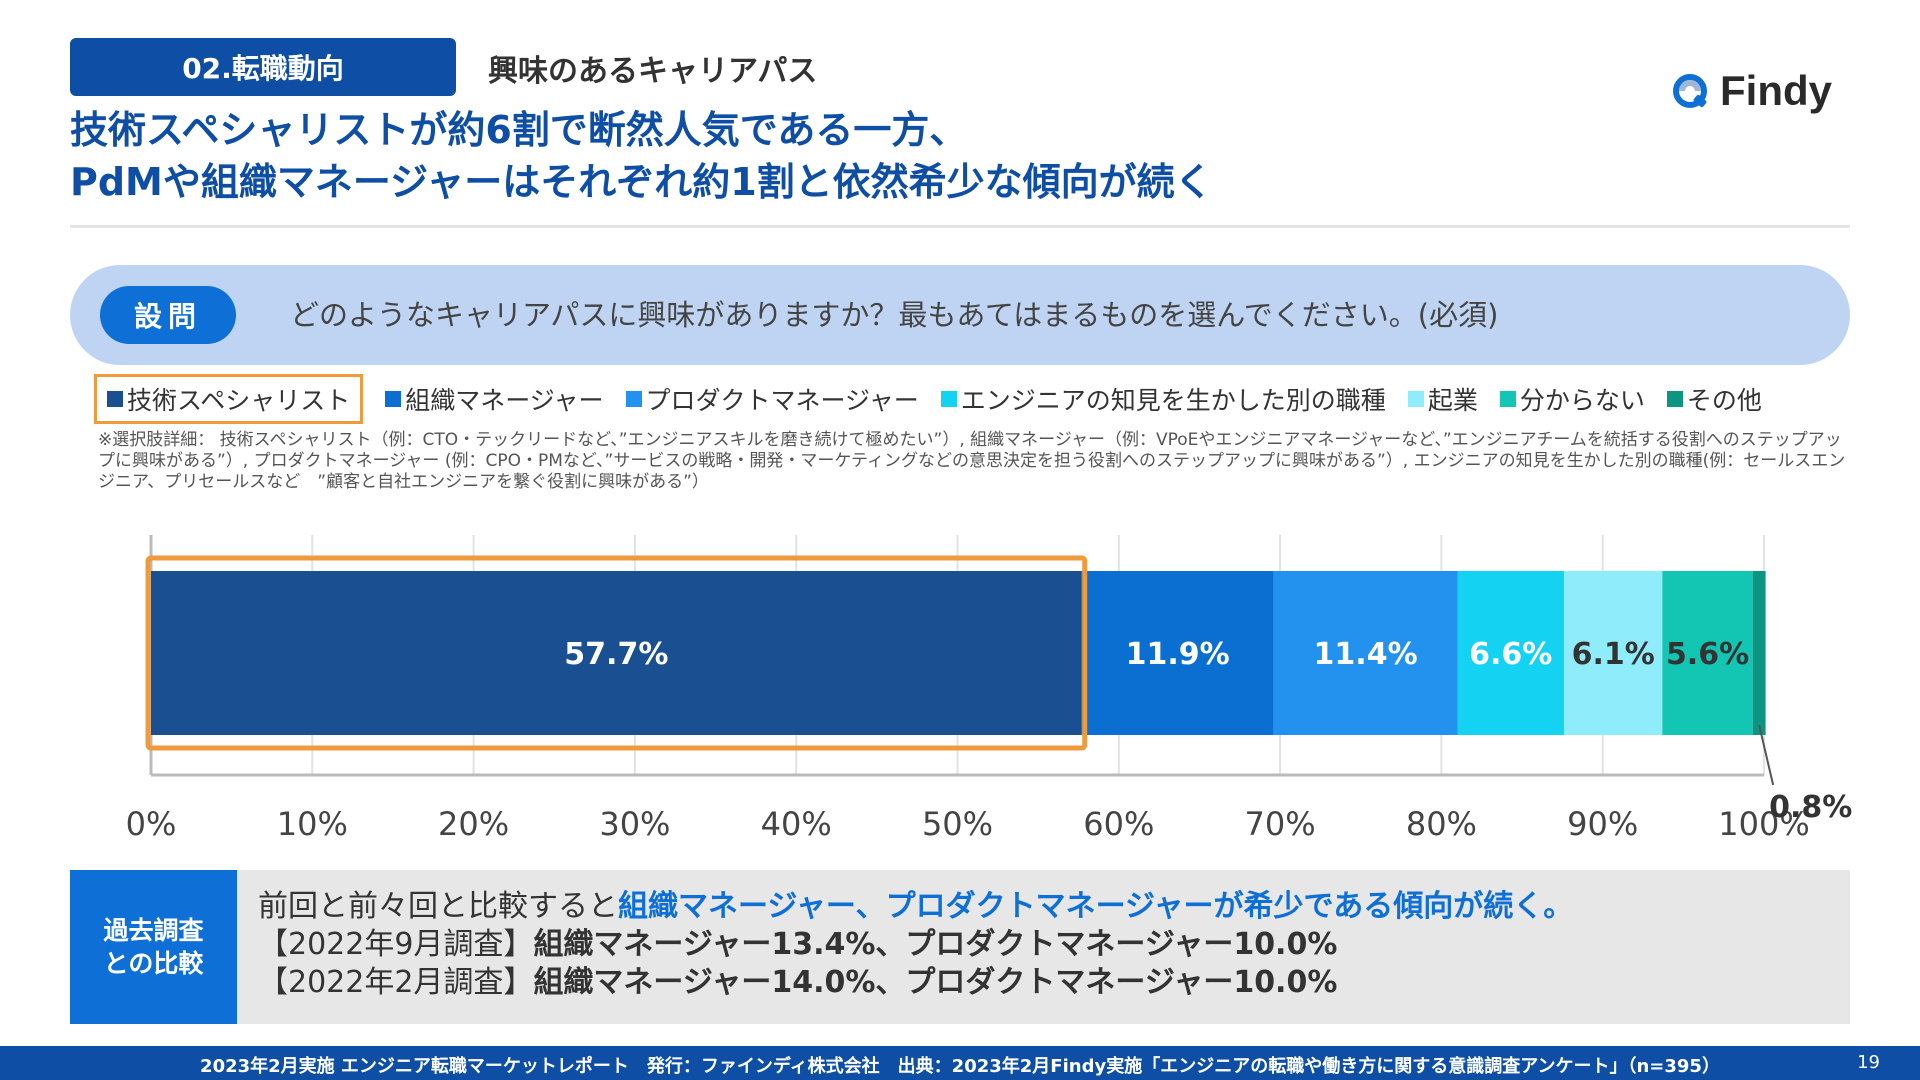 The height and width of the screenshot is (1080, 1920). I want to click on summary-label-line-1: 過去調査, so click(153, 930).